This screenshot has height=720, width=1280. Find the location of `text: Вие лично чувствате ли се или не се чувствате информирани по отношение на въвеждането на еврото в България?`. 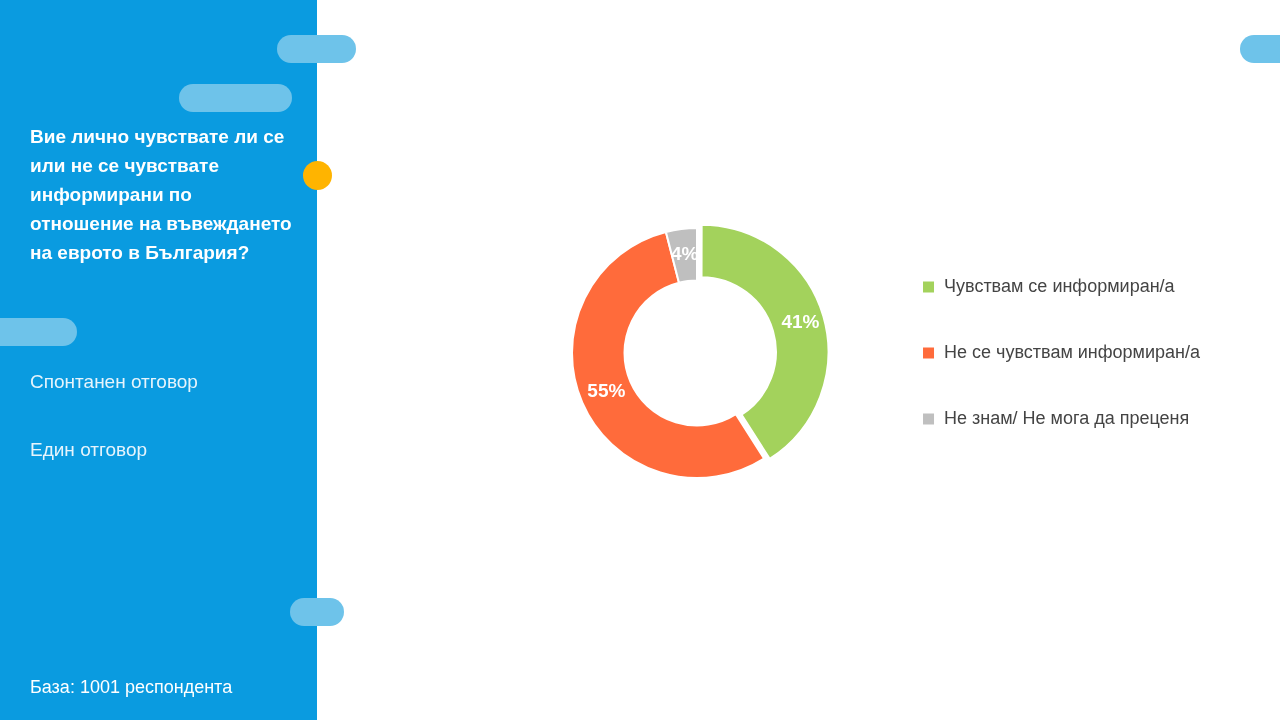

text: Вие лично чувствате ли се или не се чувствате информирани по отношение на въвеждането на еврото в България? is located at coordinates (161, 195).